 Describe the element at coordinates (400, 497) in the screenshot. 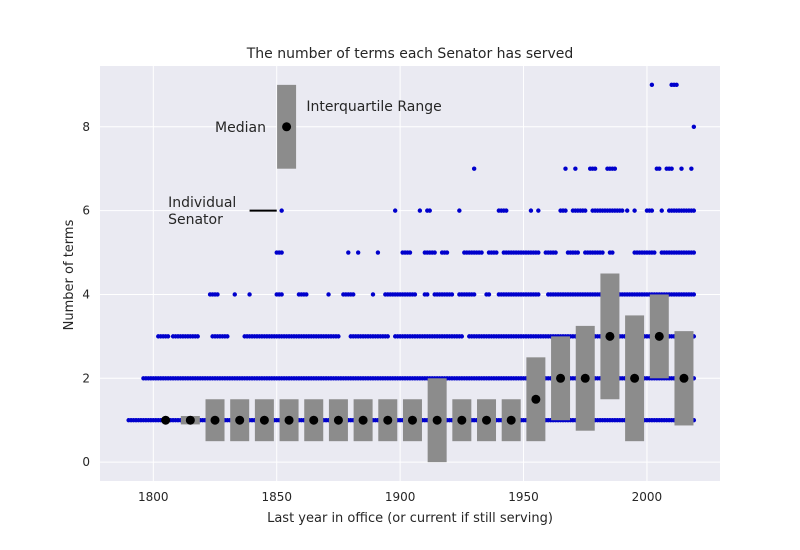

I see `x-tick-label: 1900` at that location.